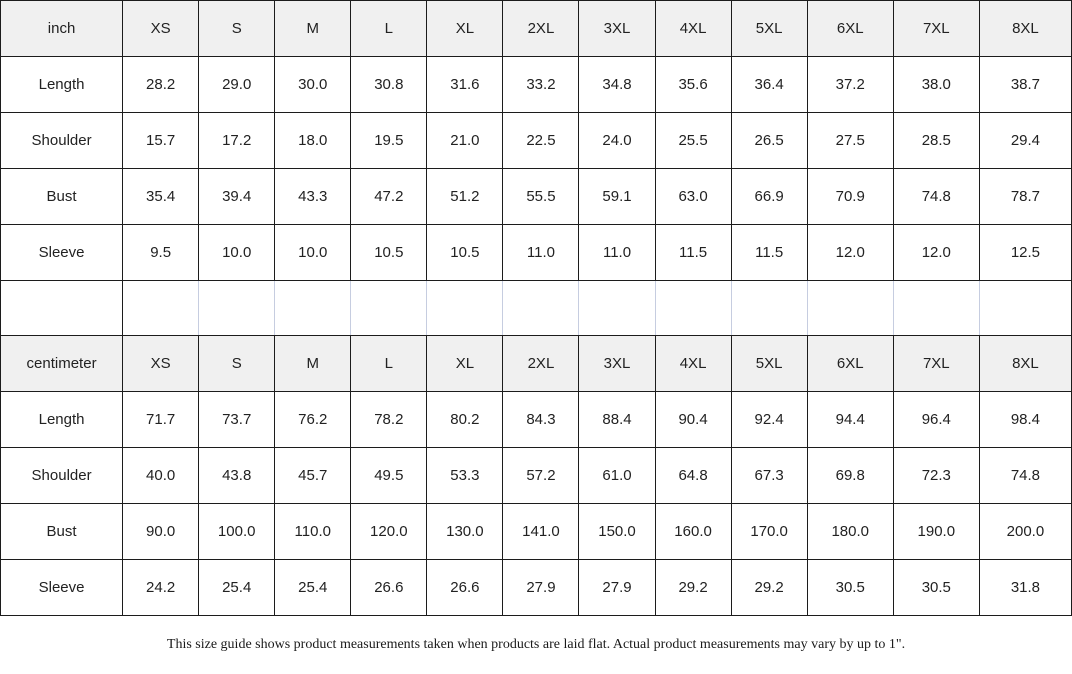 The width and height of the screenshot is (1072, 674). What do you see at coordinates (693, 196) in the screenshot?
I see `measurement-value: 63.0` at bounding box center [693, 196].